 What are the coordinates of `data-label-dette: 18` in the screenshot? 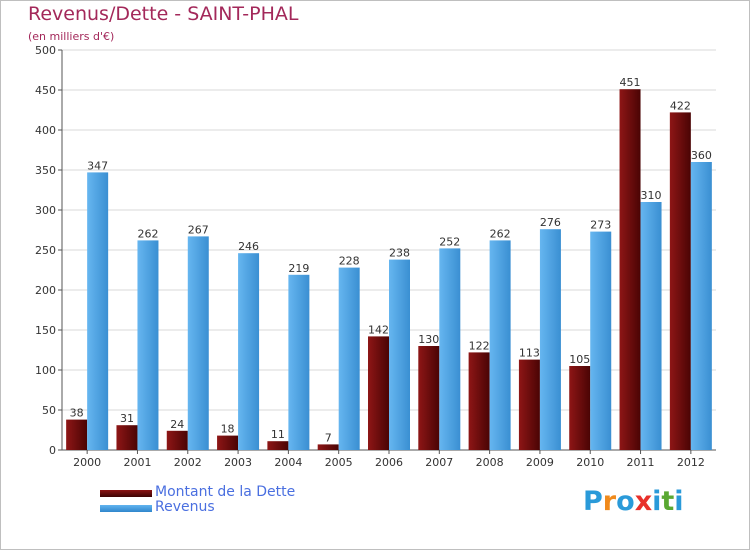 It's located at (228, 429).